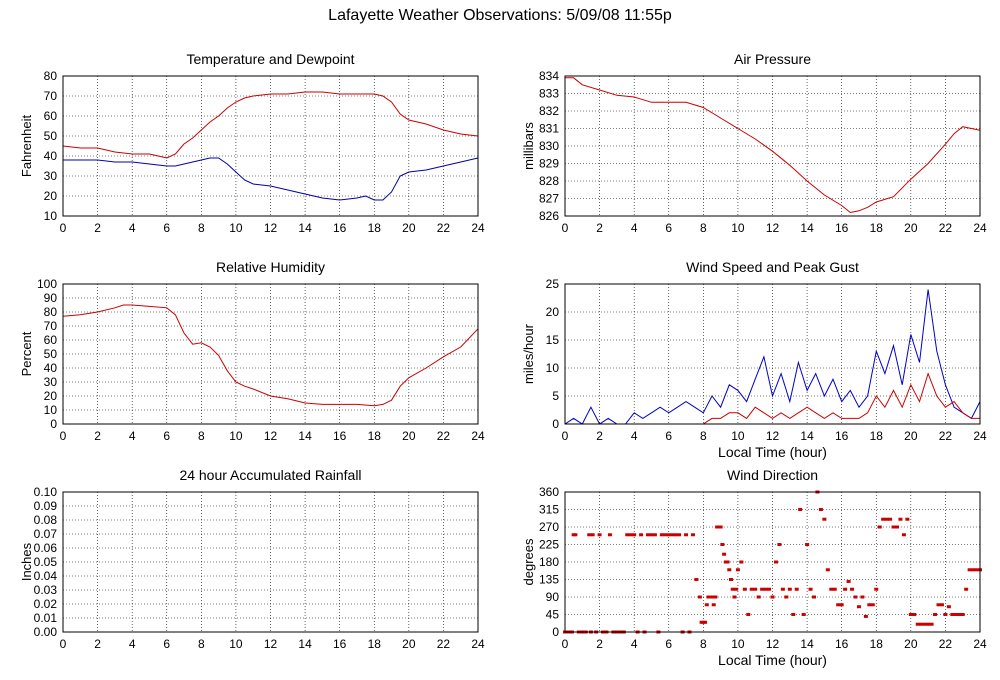 The image size is (1000, 680). Describe the element at coordinates (51, 368) in the screenshot. I see `y-tick-label: 40` at that location.